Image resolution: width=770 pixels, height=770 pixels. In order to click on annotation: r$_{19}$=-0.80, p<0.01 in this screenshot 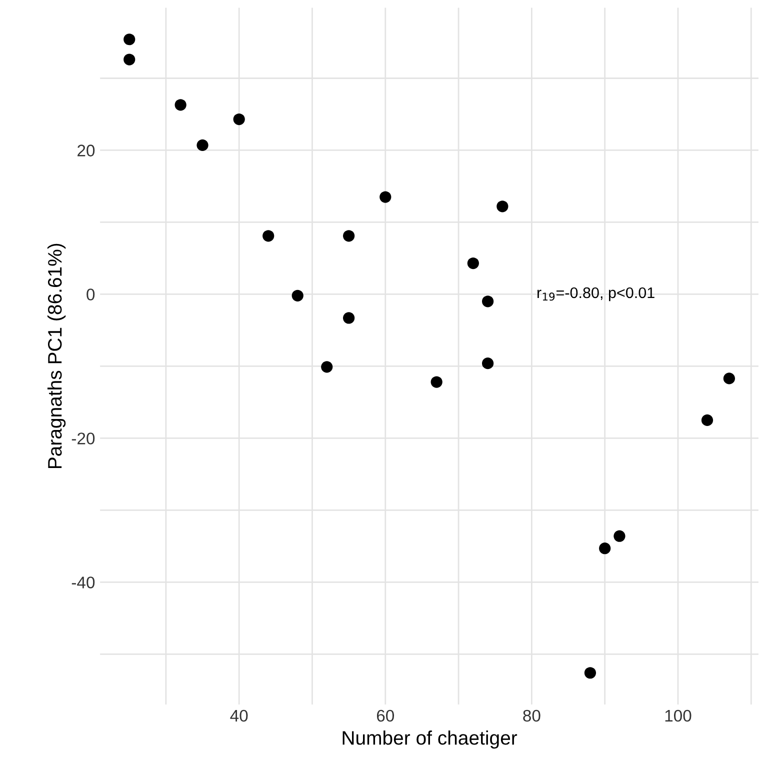, I will do `click(596, 294)`.